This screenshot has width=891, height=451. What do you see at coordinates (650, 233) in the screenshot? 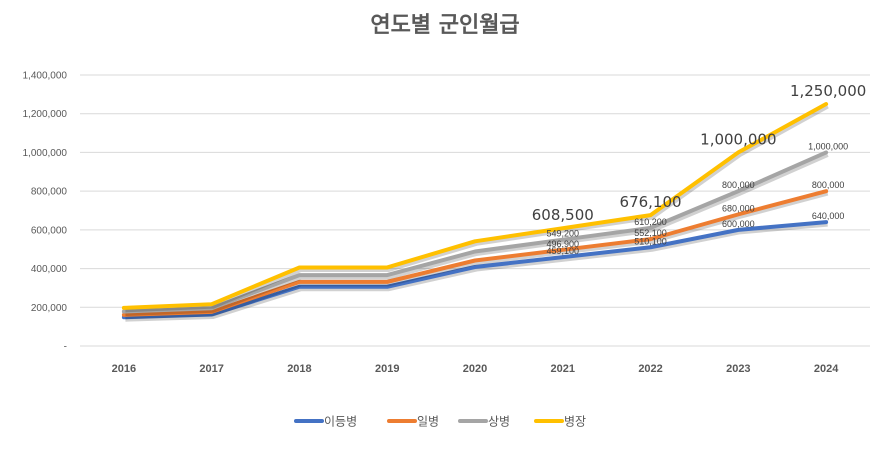
I see `data-label: 552,100` at bounding box center [650, 233].